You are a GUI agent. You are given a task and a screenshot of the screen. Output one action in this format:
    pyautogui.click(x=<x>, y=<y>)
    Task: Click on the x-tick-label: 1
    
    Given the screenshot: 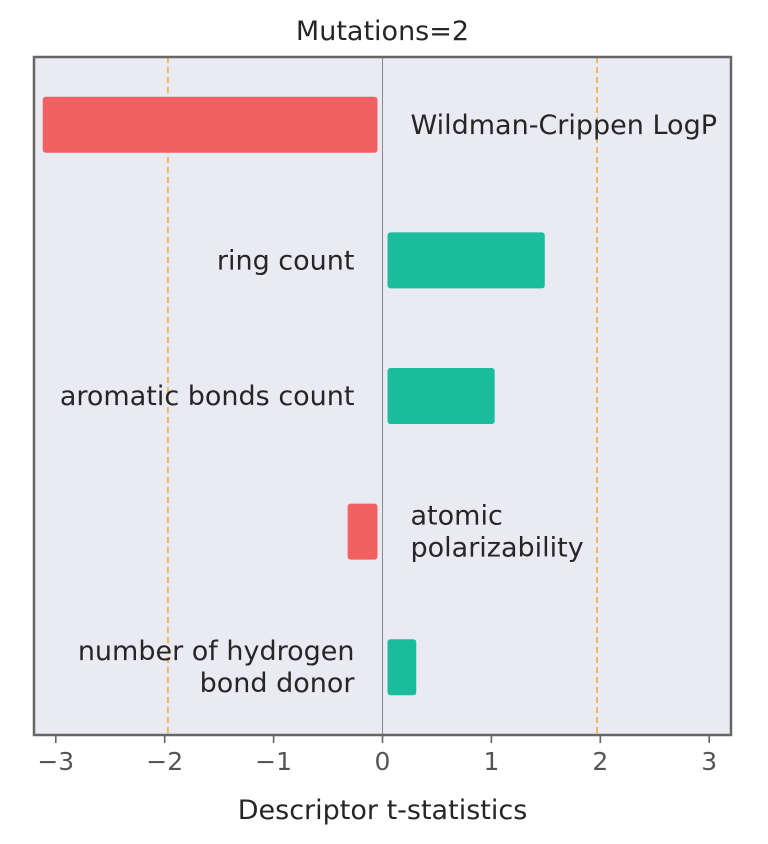 What is the action you would take?
    pyautogui.click(x=491, y=761)
    